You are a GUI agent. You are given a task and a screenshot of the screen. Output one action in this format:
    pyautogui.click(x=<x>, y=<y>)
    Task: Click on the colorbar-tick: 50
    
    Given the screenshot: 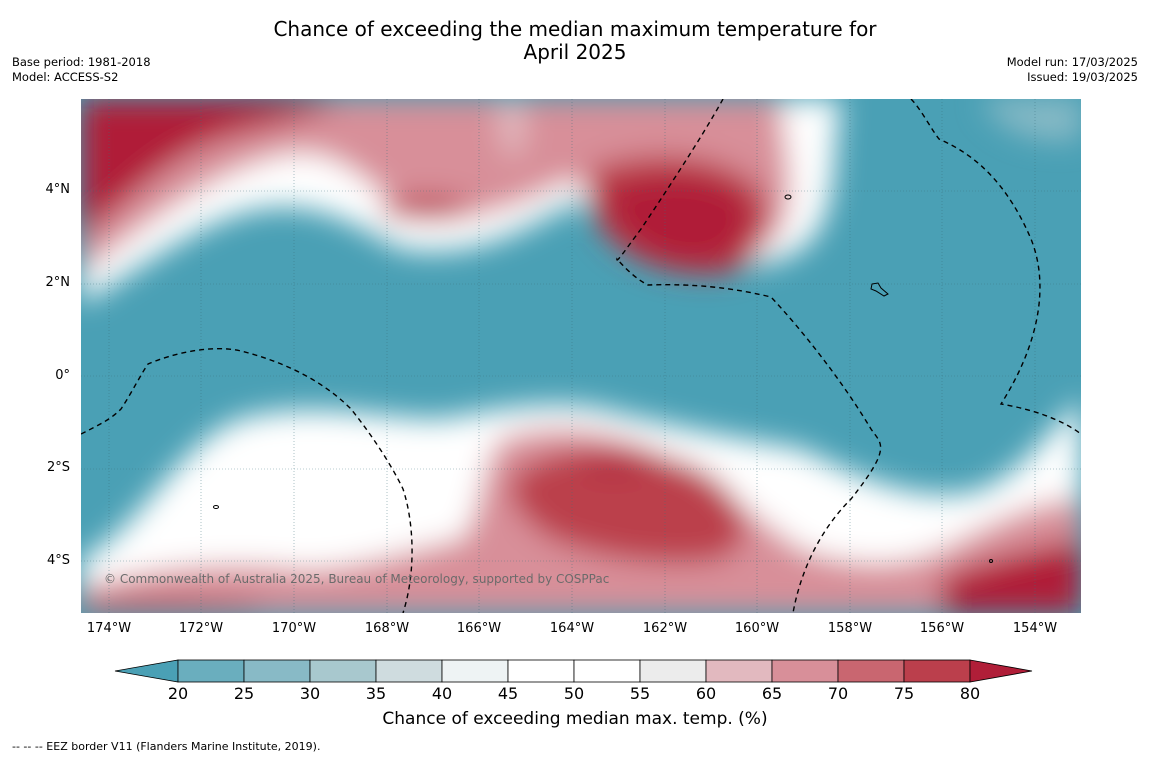 What is the action you would take?
    pyautogui.click(x=574, y=693)
    